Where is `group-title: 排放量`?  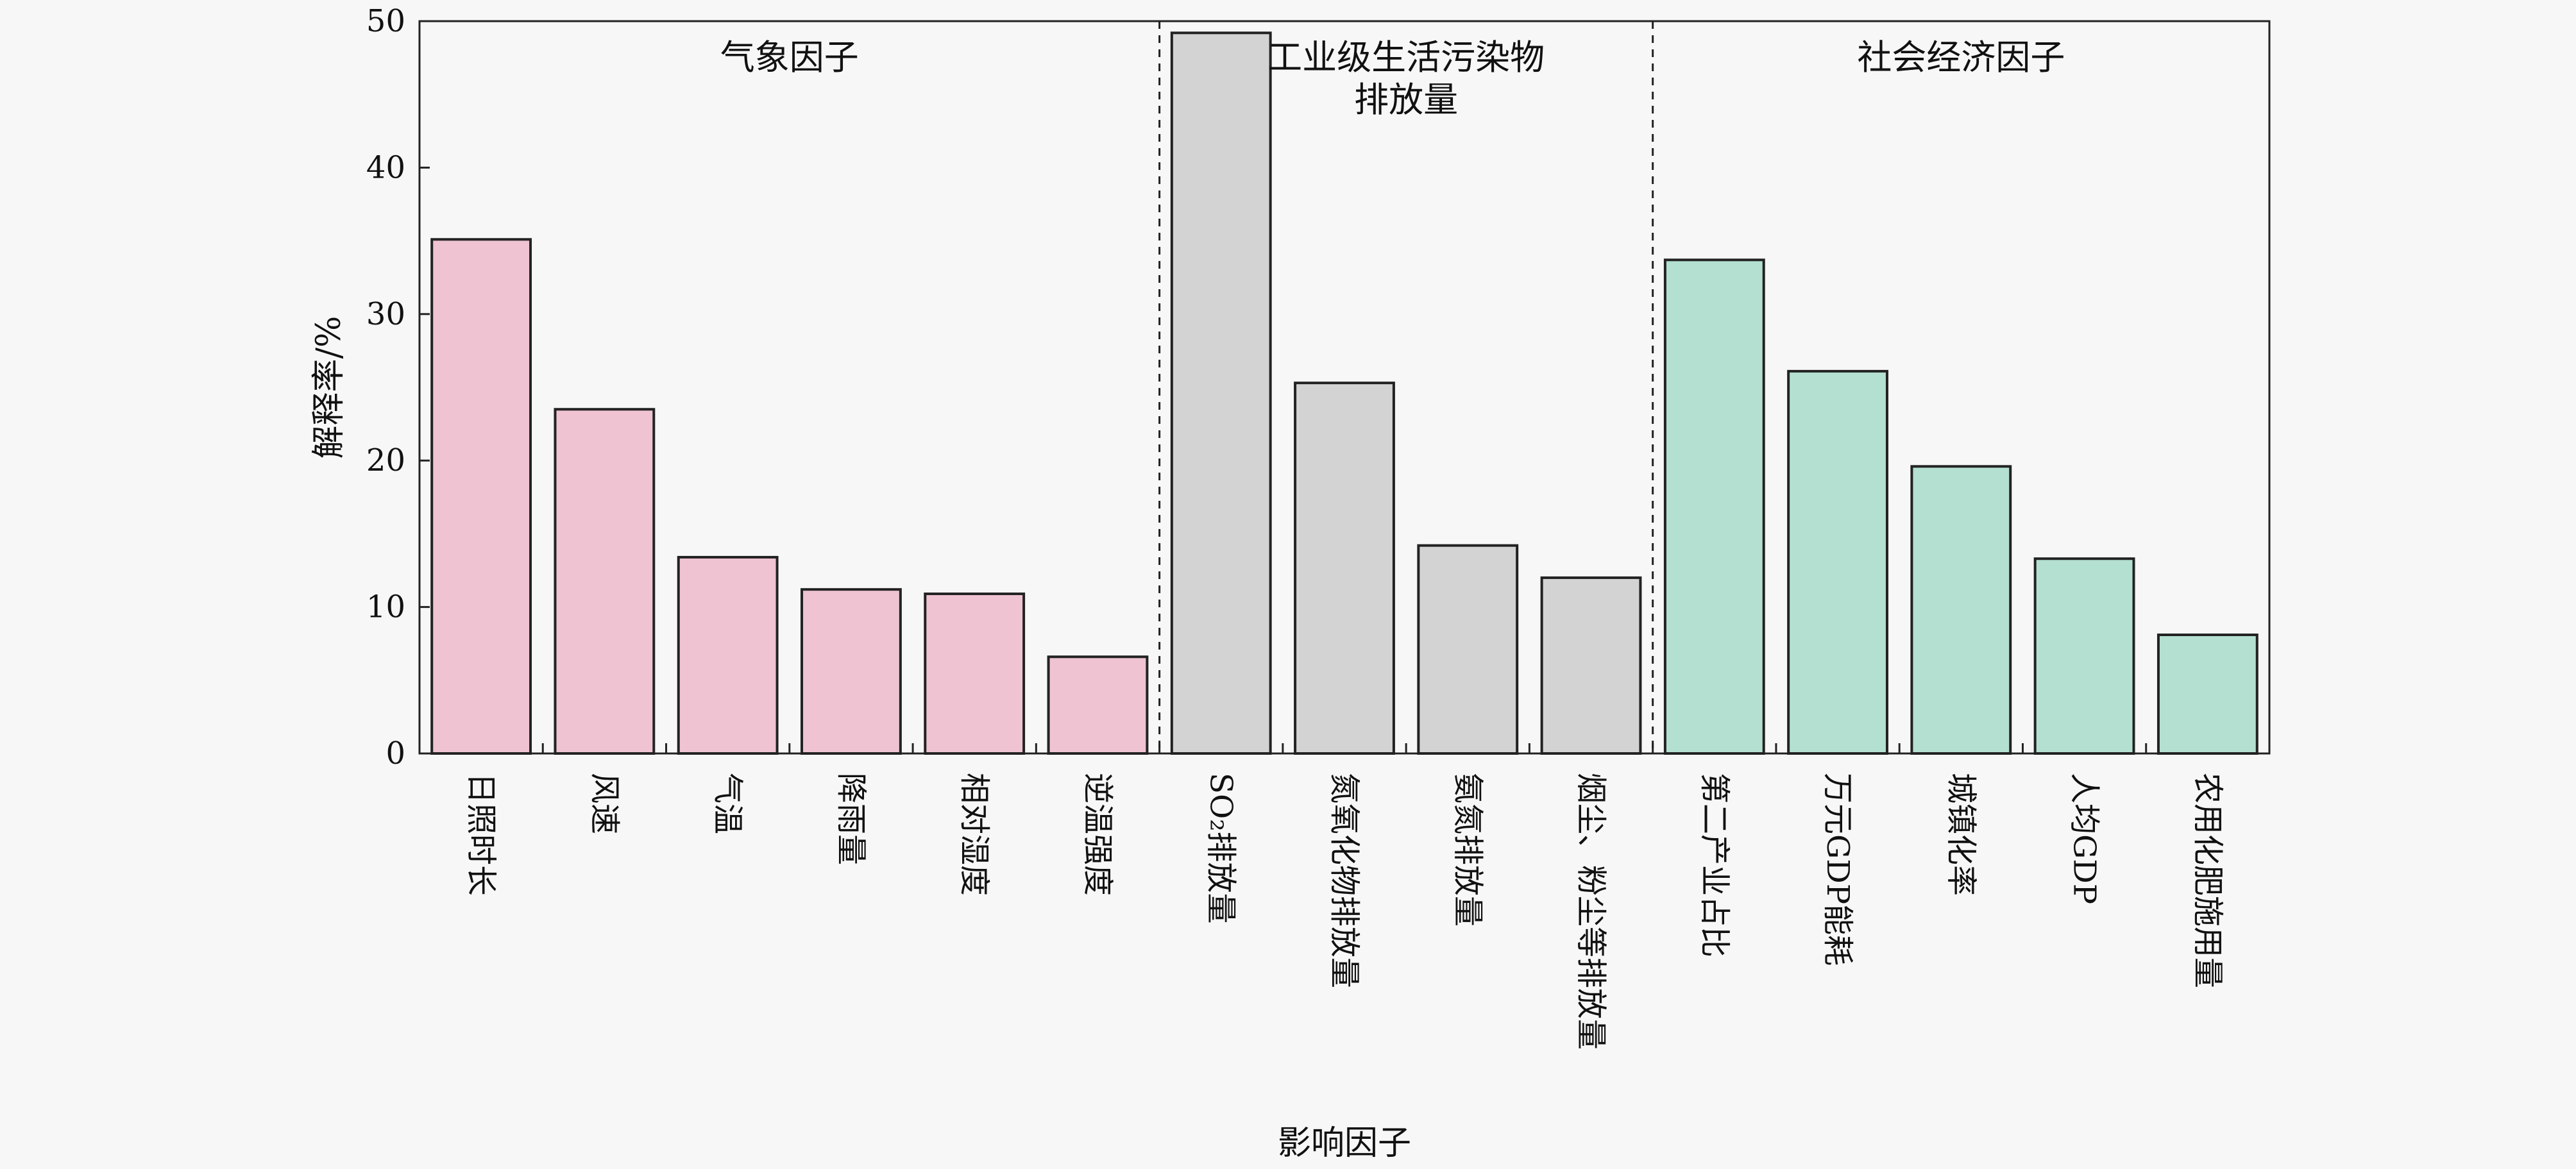 group-title: 排放量 is located at coordinates (1406, 100).